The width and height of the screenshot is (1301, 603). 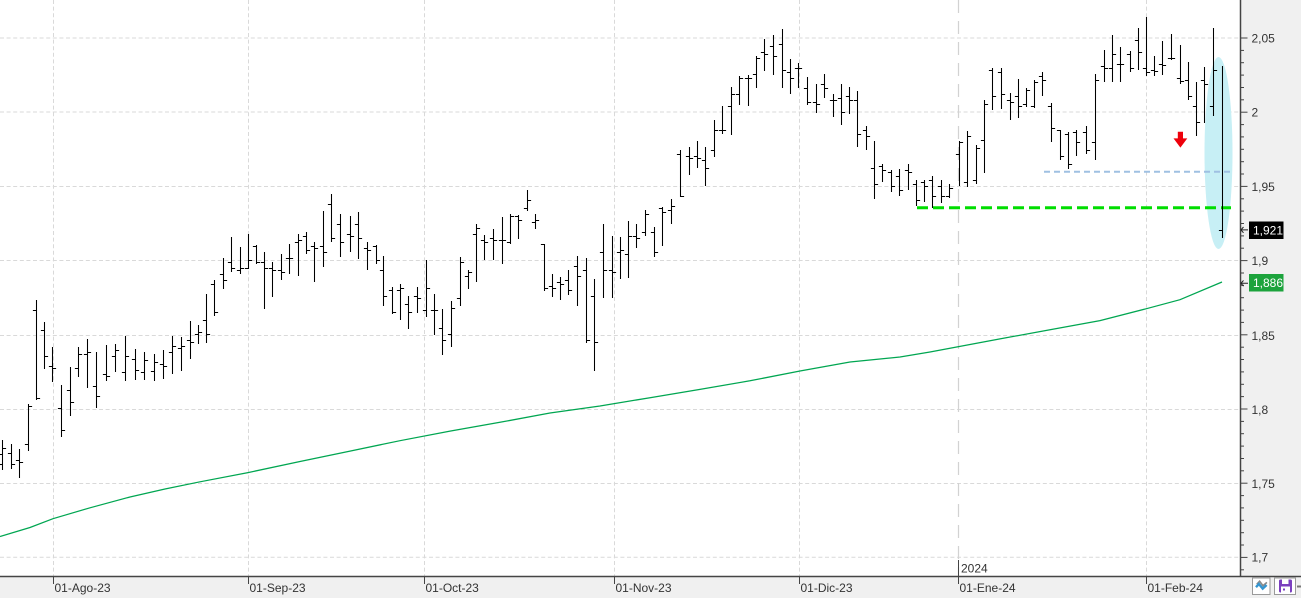 I want to click on svg-text: 1,85, so click(x=1264, y=336).